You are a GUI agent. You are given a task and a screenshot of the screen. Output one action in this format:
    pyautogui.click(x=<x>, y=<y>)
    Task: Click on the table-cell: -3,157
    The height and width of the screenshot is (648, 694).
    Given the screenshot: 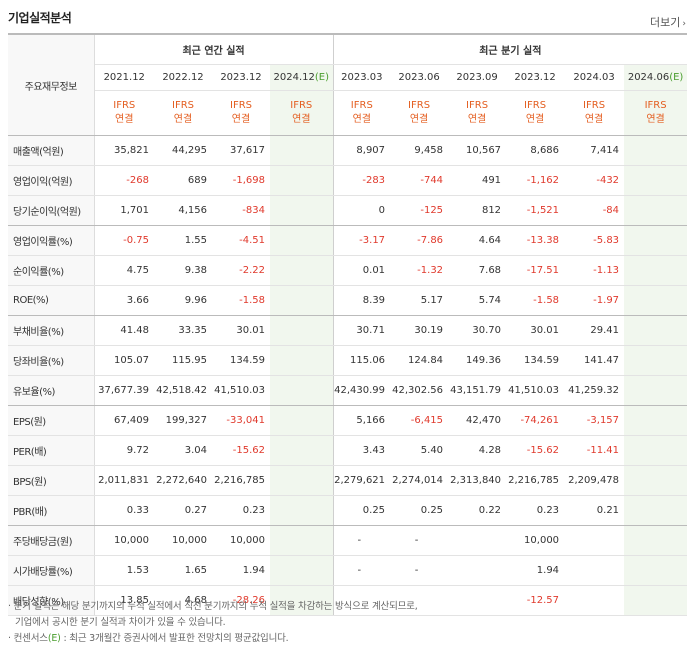 What is the action you would take?
    pyautogui.click(x=594, y=420)
    